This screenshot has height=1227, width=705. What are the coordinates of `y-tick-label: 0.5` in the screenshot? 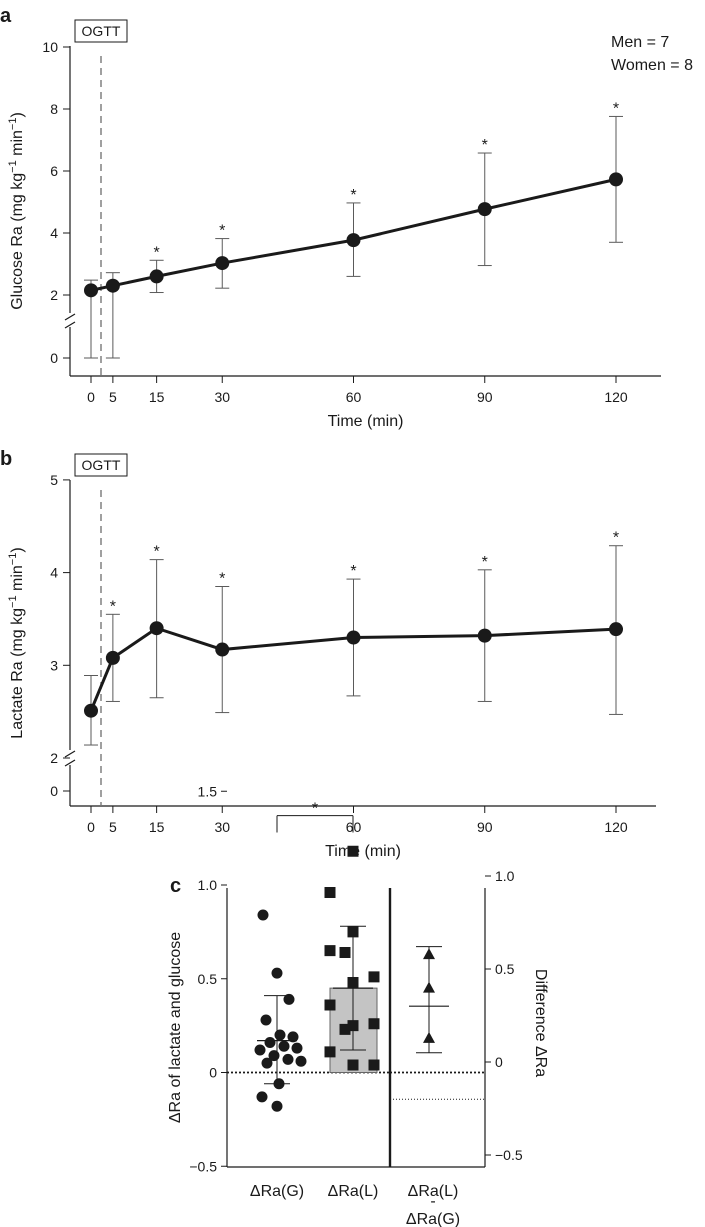 It's located at (208, 979).